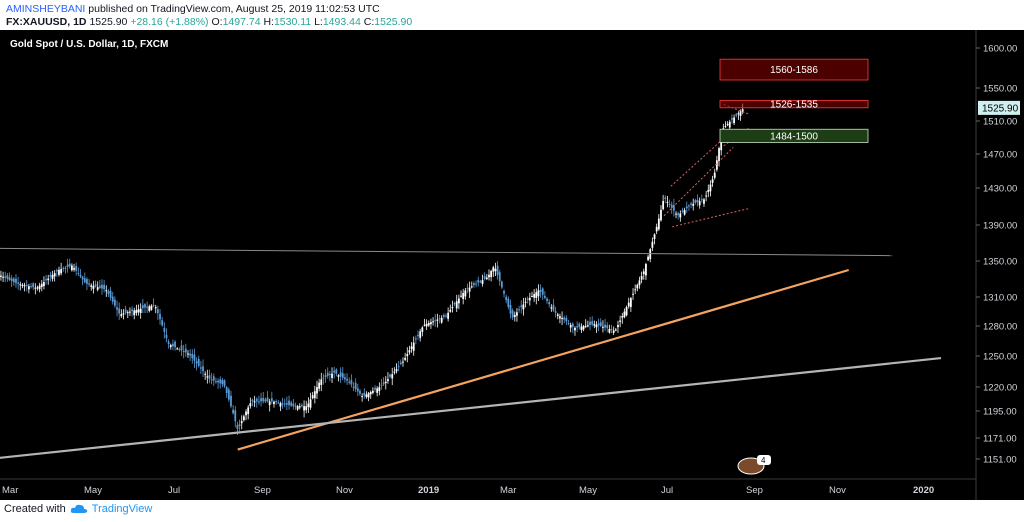 The height and width of the screenshot is (522, 1024). Describe the element at coordinates (764, 460) in the screenshot. I see `badge-count-box` at that location.